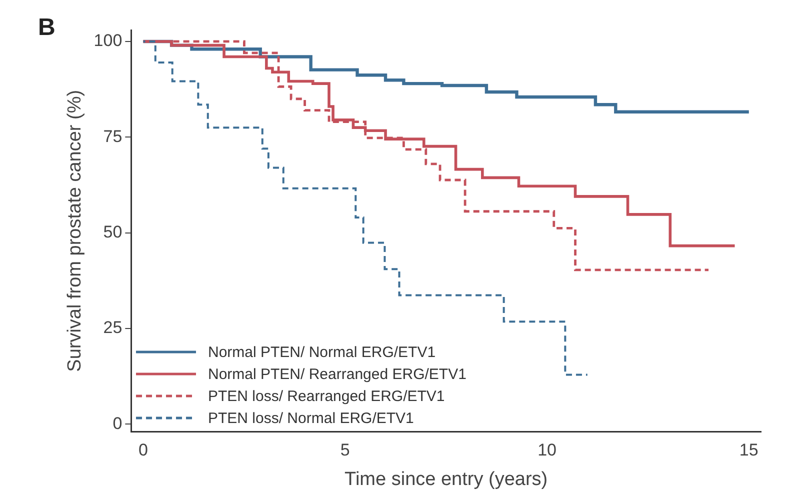  I want to click on y-axis-title: Survival from prostate cancer (%), so click(75, 231).